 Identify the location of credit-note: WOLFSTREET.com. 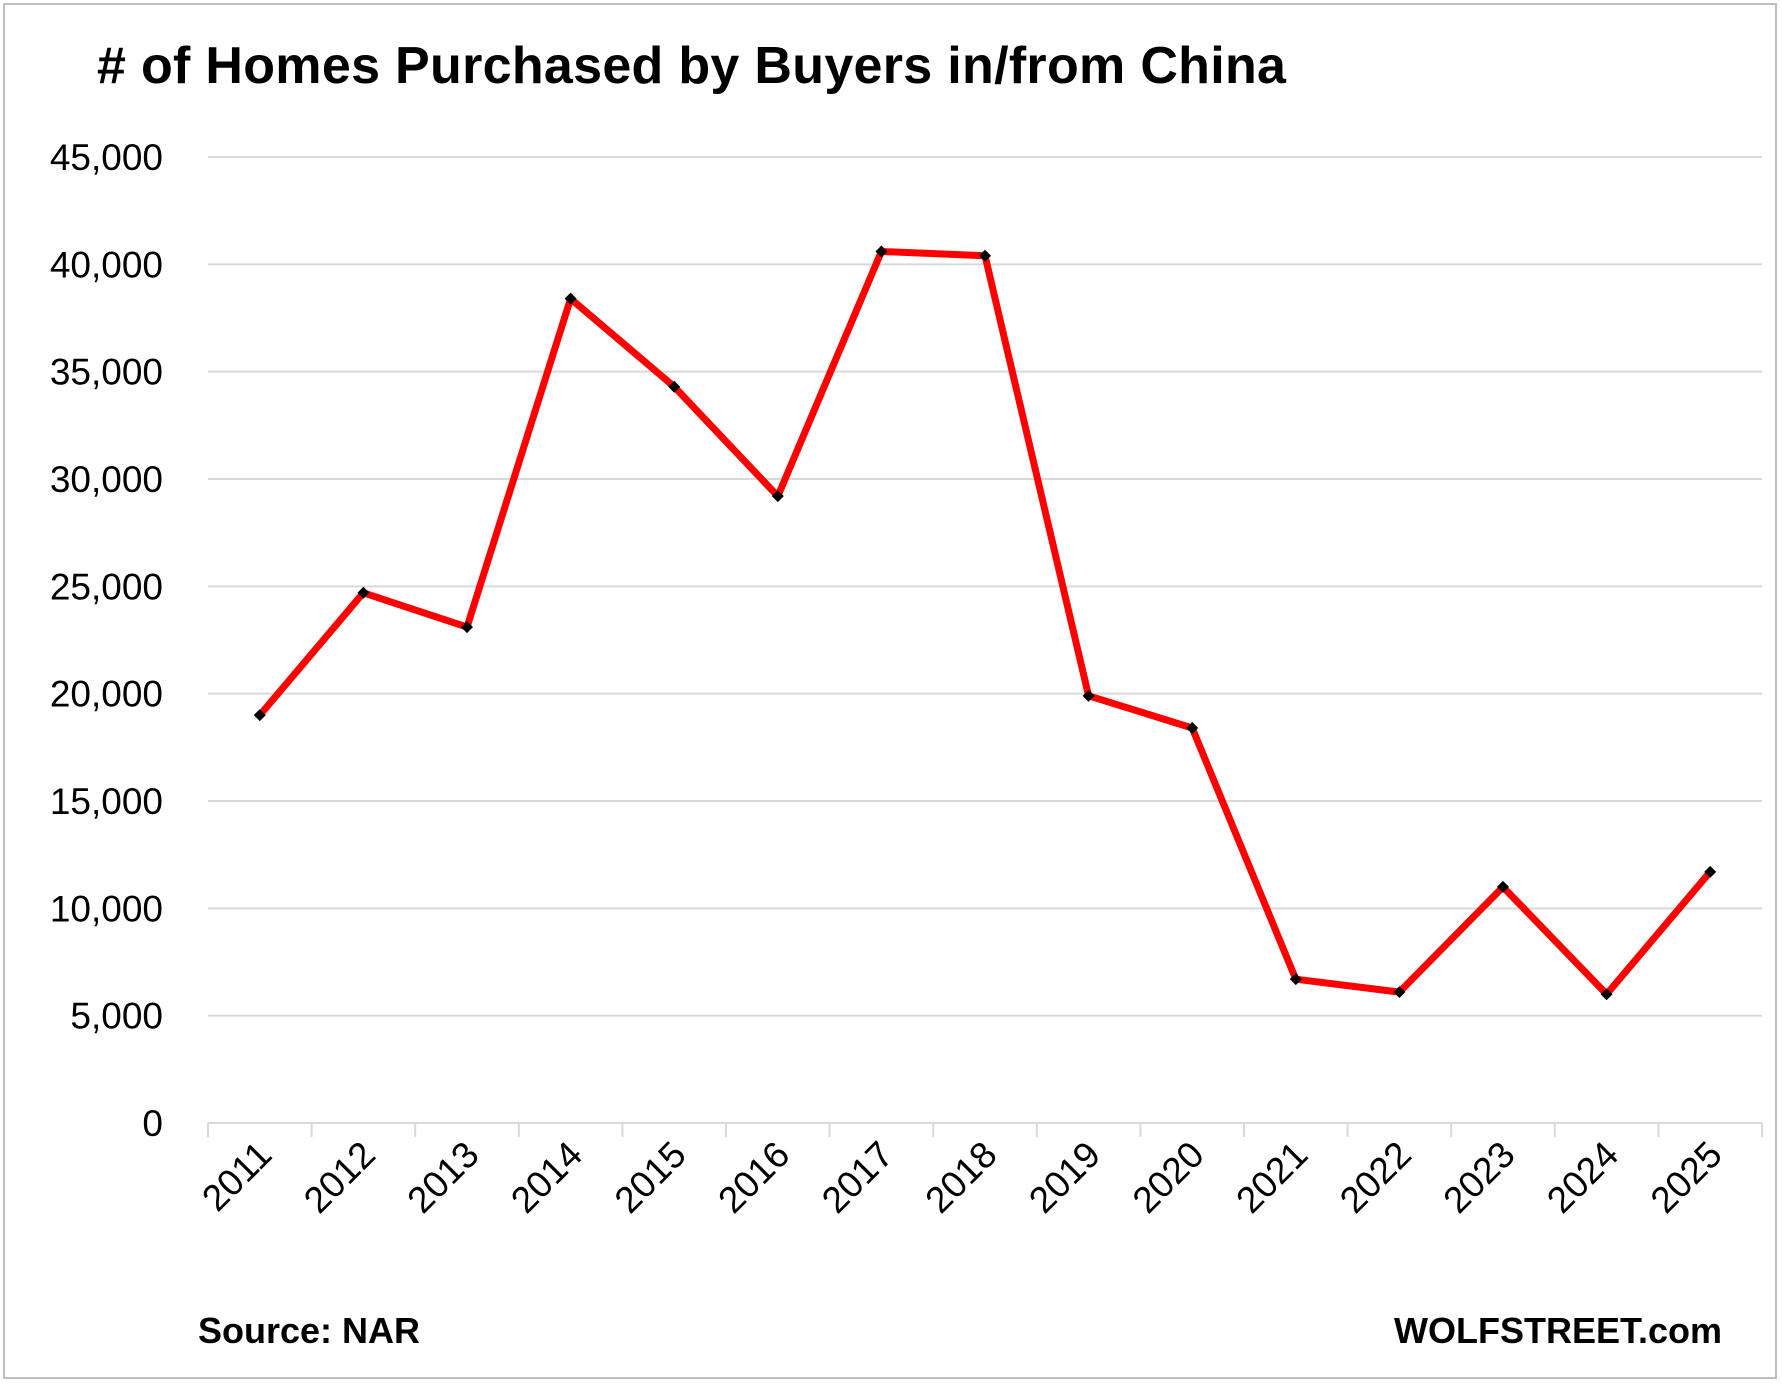
(1557, 1330).